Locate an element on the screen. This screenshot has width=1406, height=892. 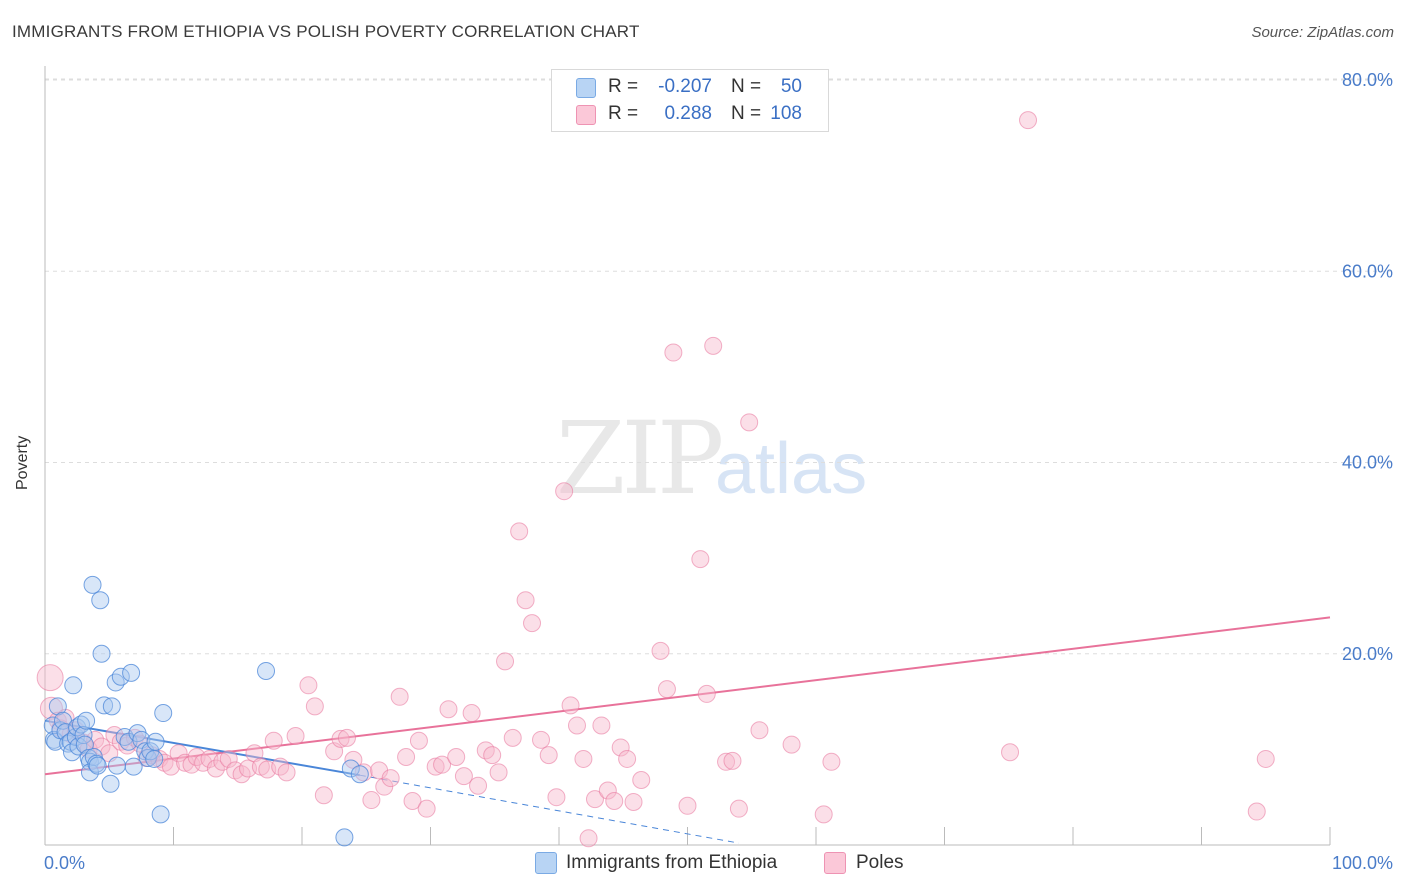
y-tick-label: 40.0% is located at coordinates (1367, 463).